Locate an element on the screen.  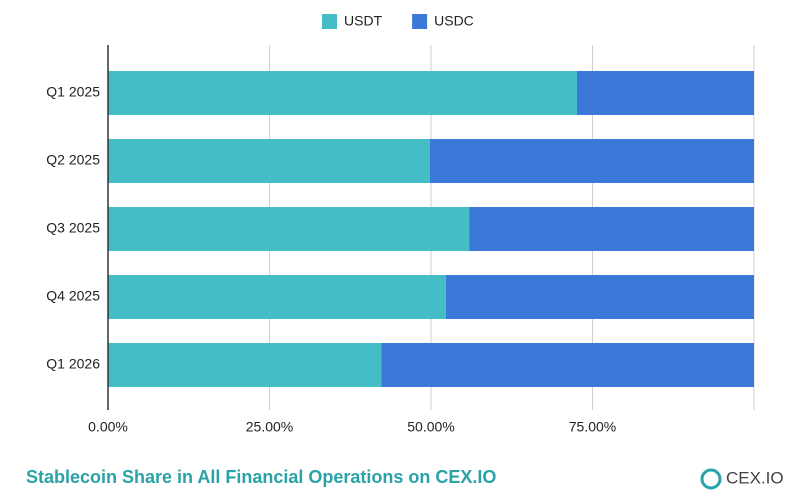
legend-label: USDT is located at coordinates (363, 21).